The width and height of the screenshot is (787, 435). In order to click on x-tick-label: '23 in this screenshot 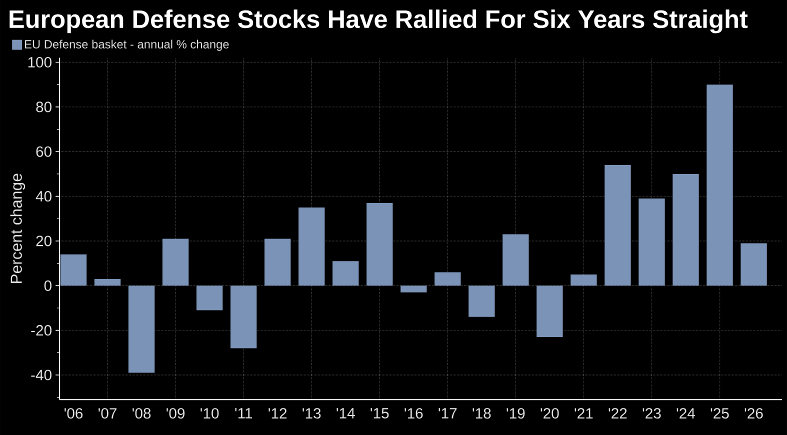, I will do `click(651, 413)`.